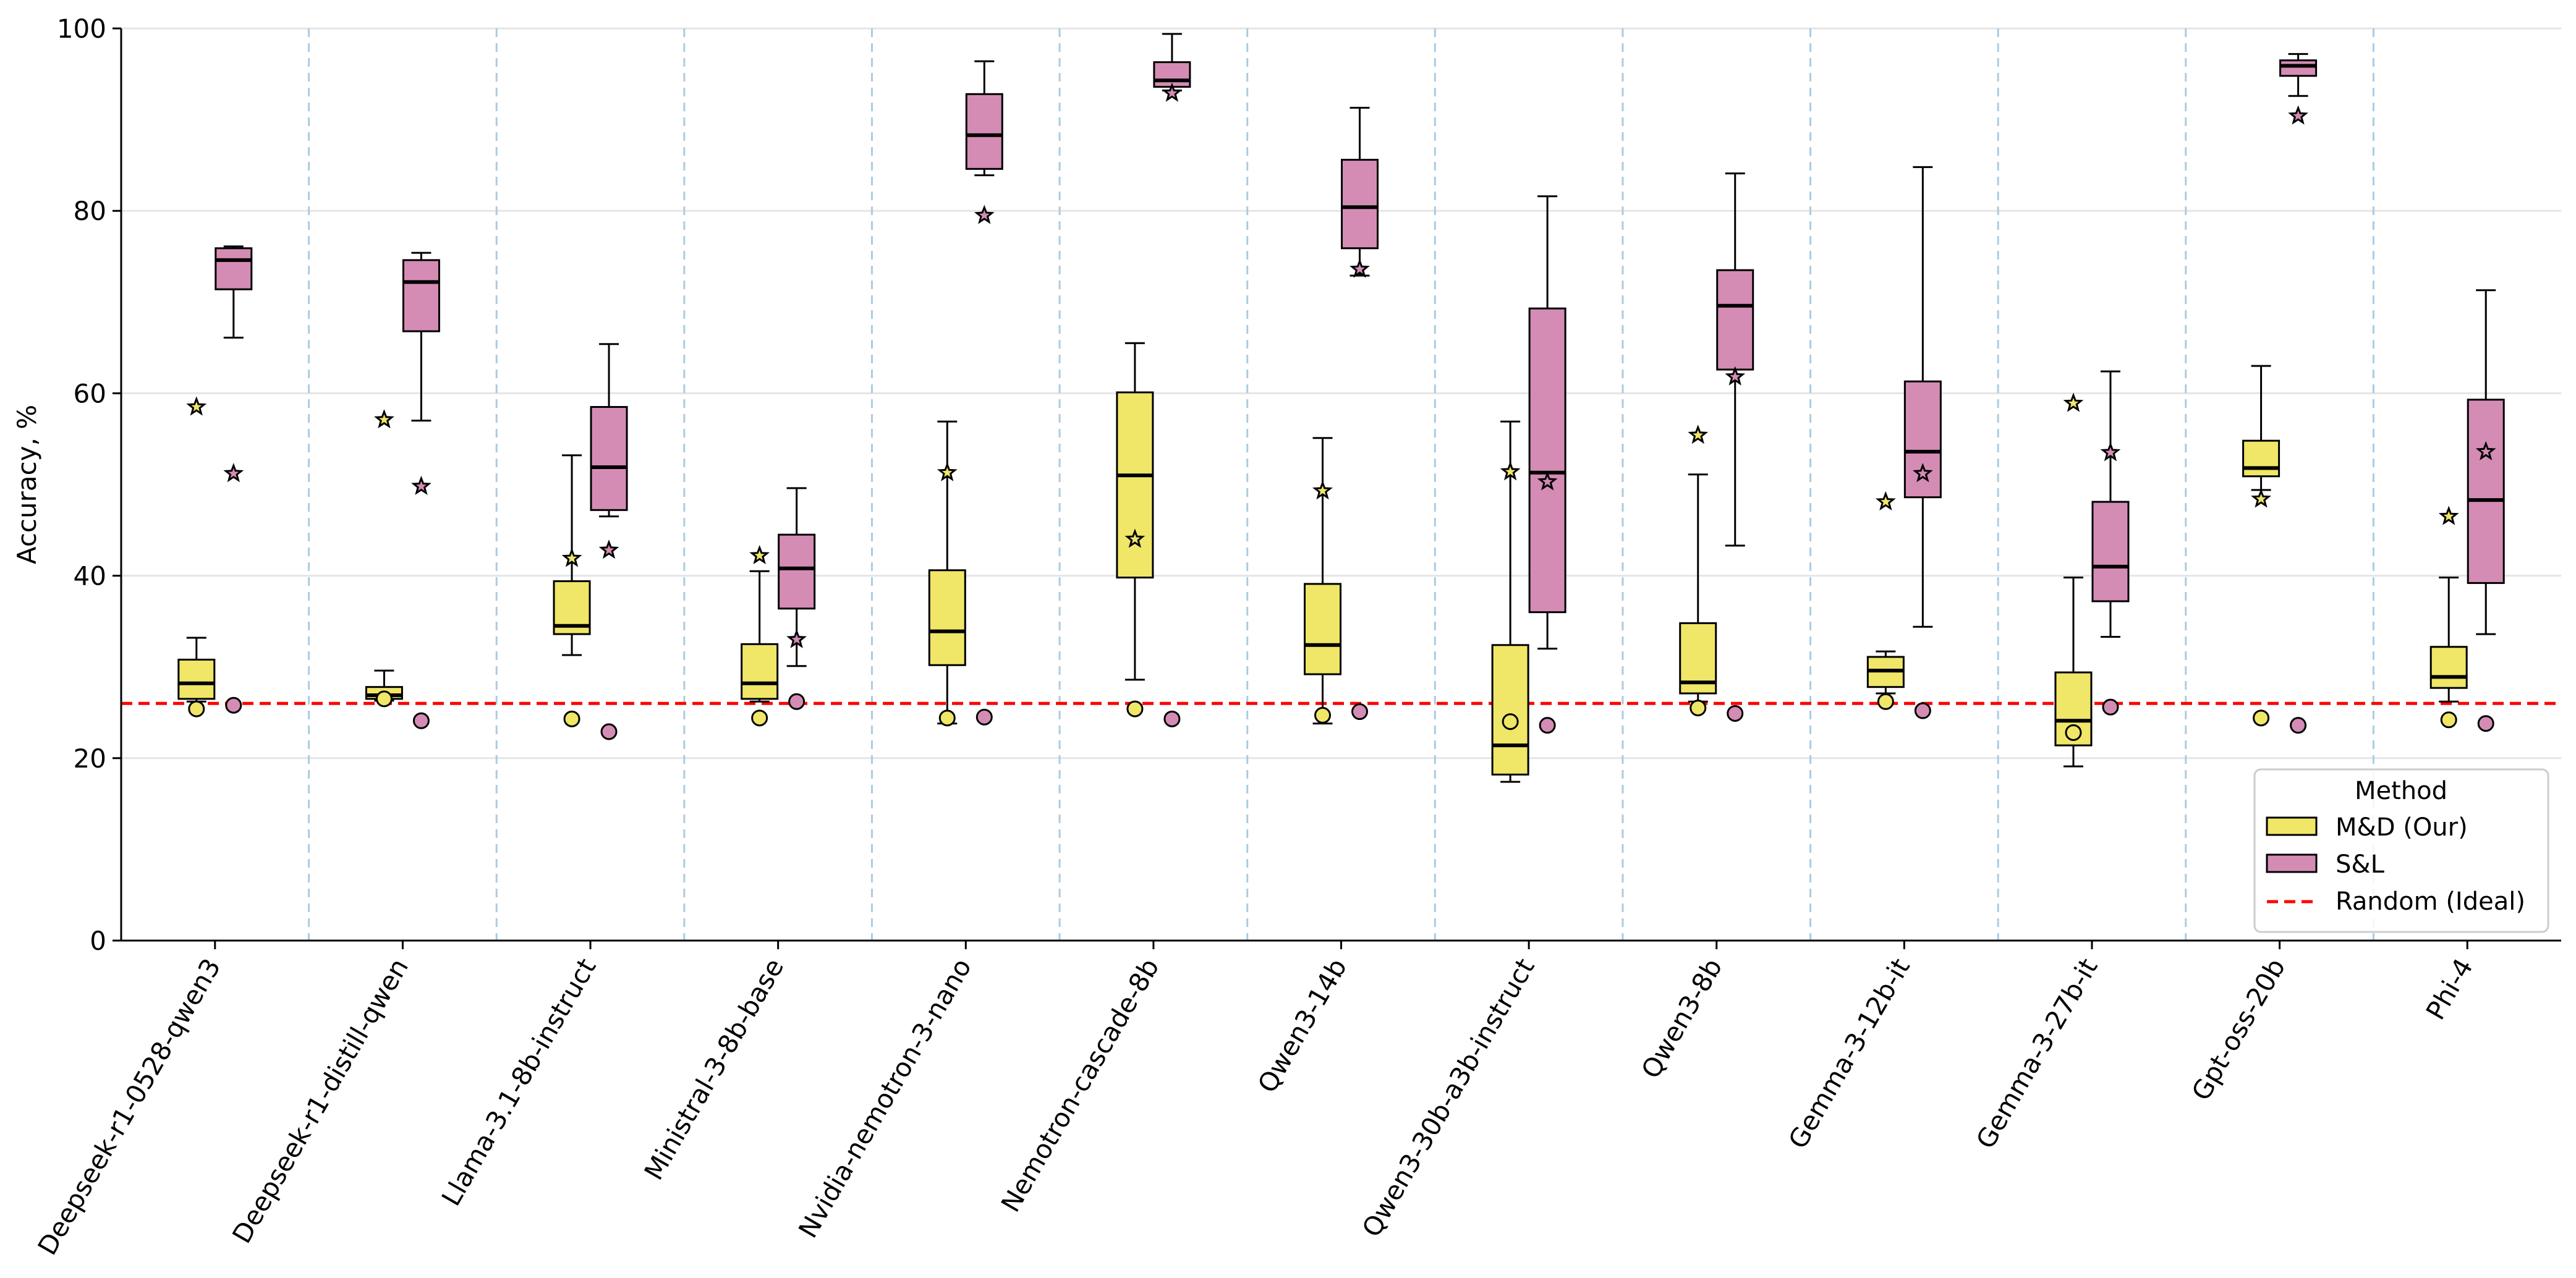  I want to click on x-tick-label: Qwen3-14b, so click(1302, 1026).